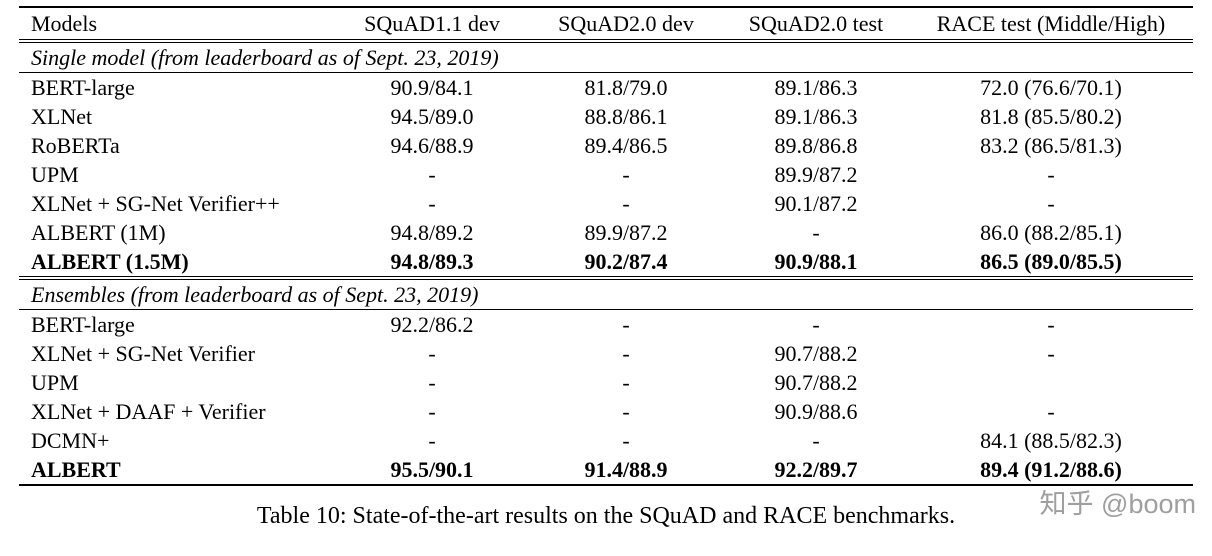 The height and width of the screenshot is (556, 1212). I want to click on model-name: ALBERT (1M), so click(98, 232).